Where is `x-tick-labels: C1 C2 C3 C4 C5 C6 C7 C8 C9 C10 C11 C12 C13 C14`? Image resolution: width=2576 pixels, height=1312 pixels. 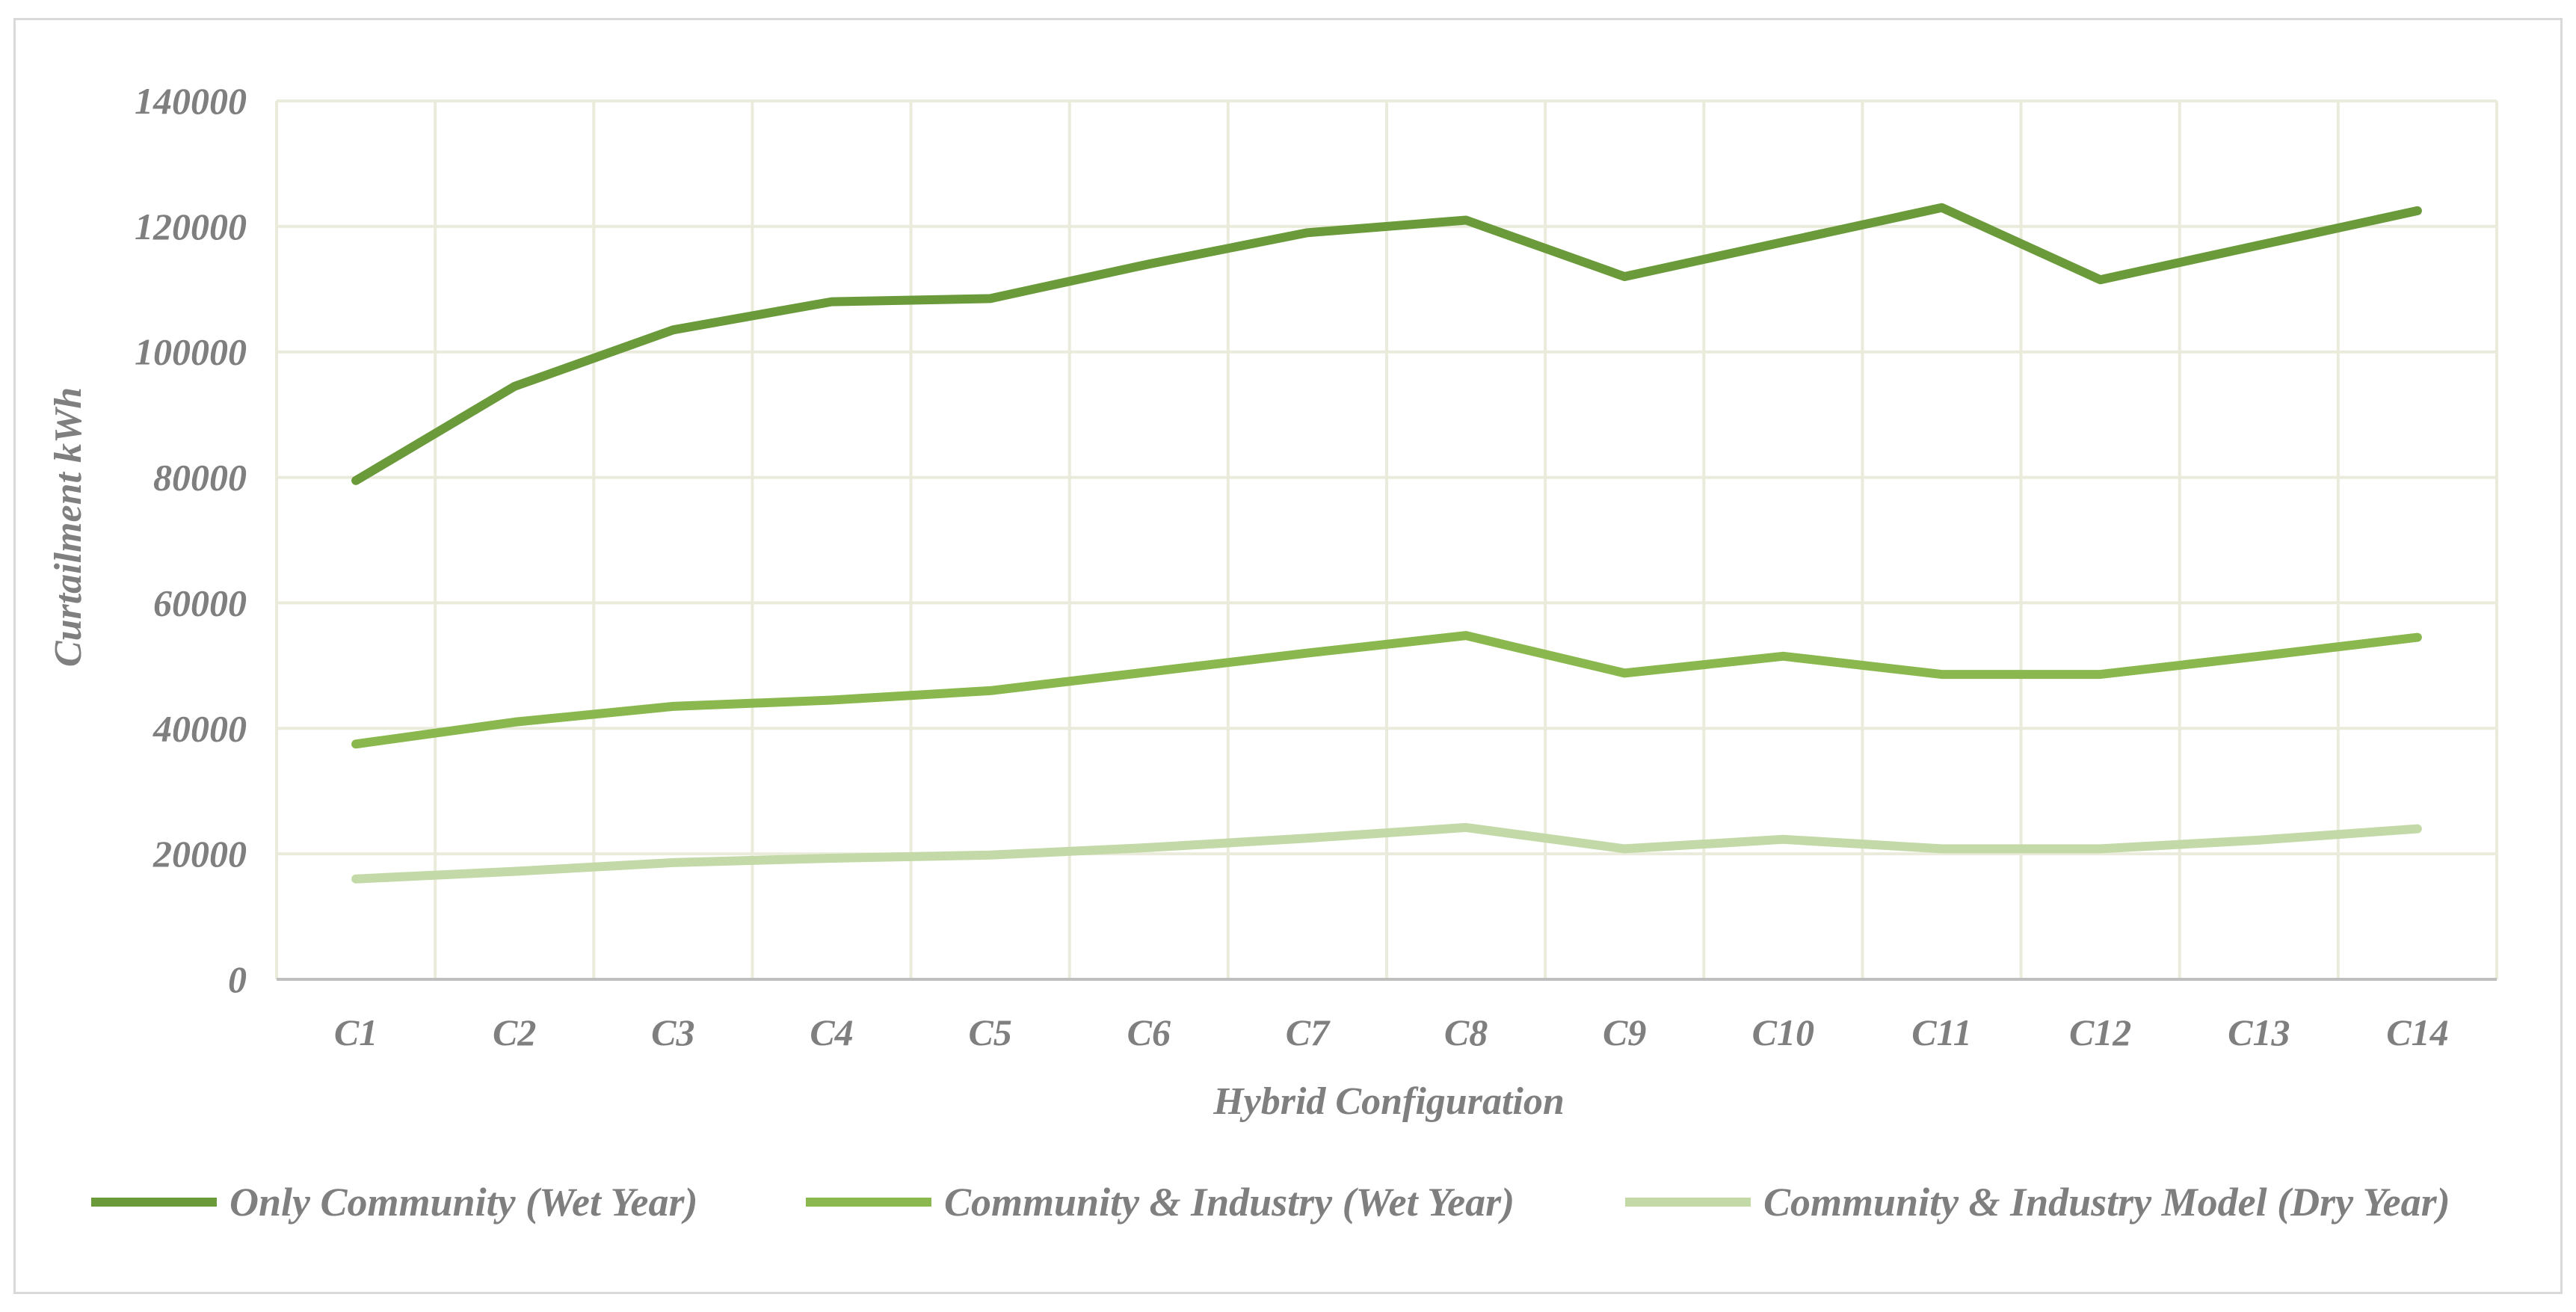
x-tick-labels: C1 C2 C3 C4 C5 C6 C7 C8 C9 C10 C11 C12 C13 C14 is located at coordinates (1391, 1032).